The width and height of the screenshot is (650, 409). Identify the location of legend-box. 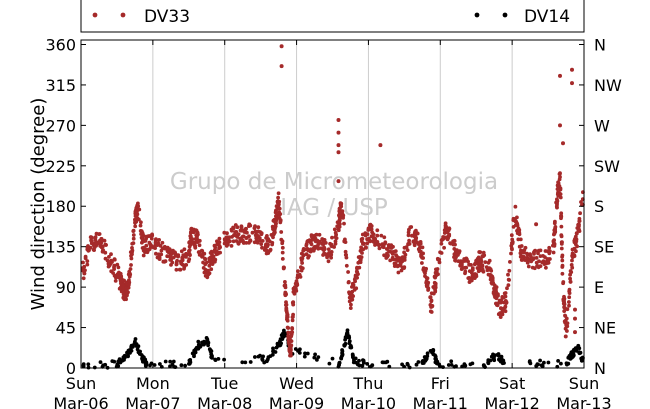
(332, 16).